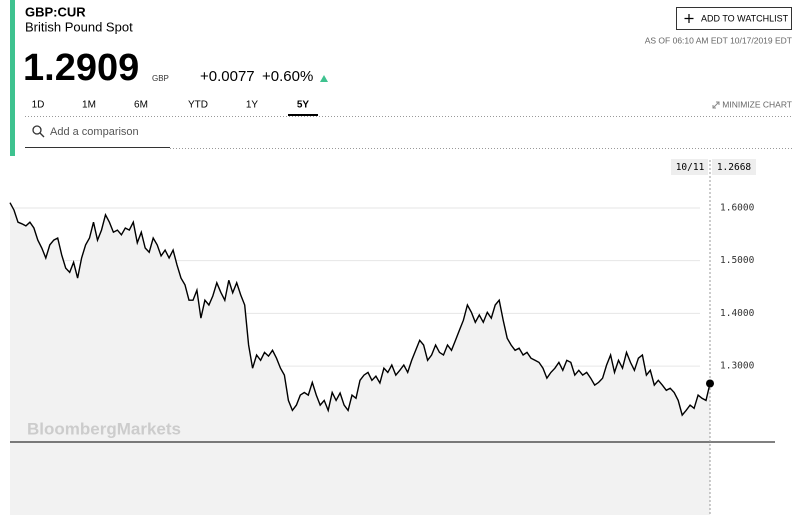 This screenshot has height=523, width=800. I want to click on tab: 1M, so click(89, 105).